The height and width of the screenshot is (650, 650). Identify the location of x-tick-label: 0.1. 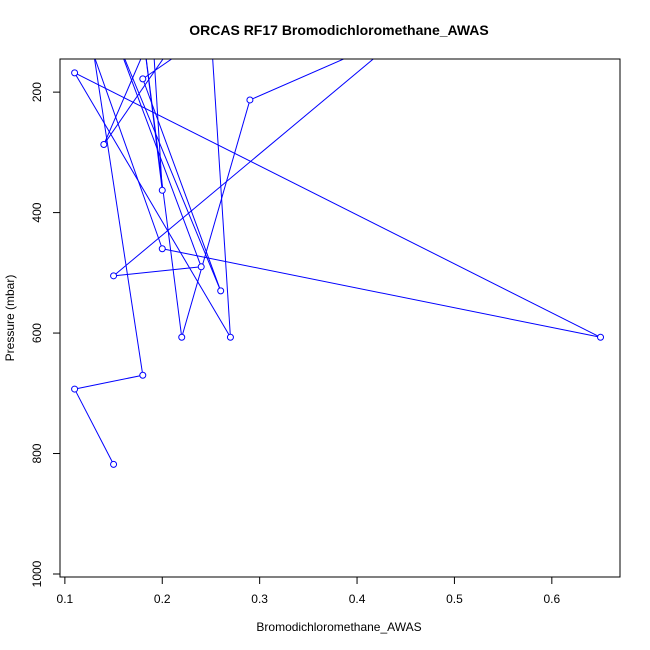
(65, 599).